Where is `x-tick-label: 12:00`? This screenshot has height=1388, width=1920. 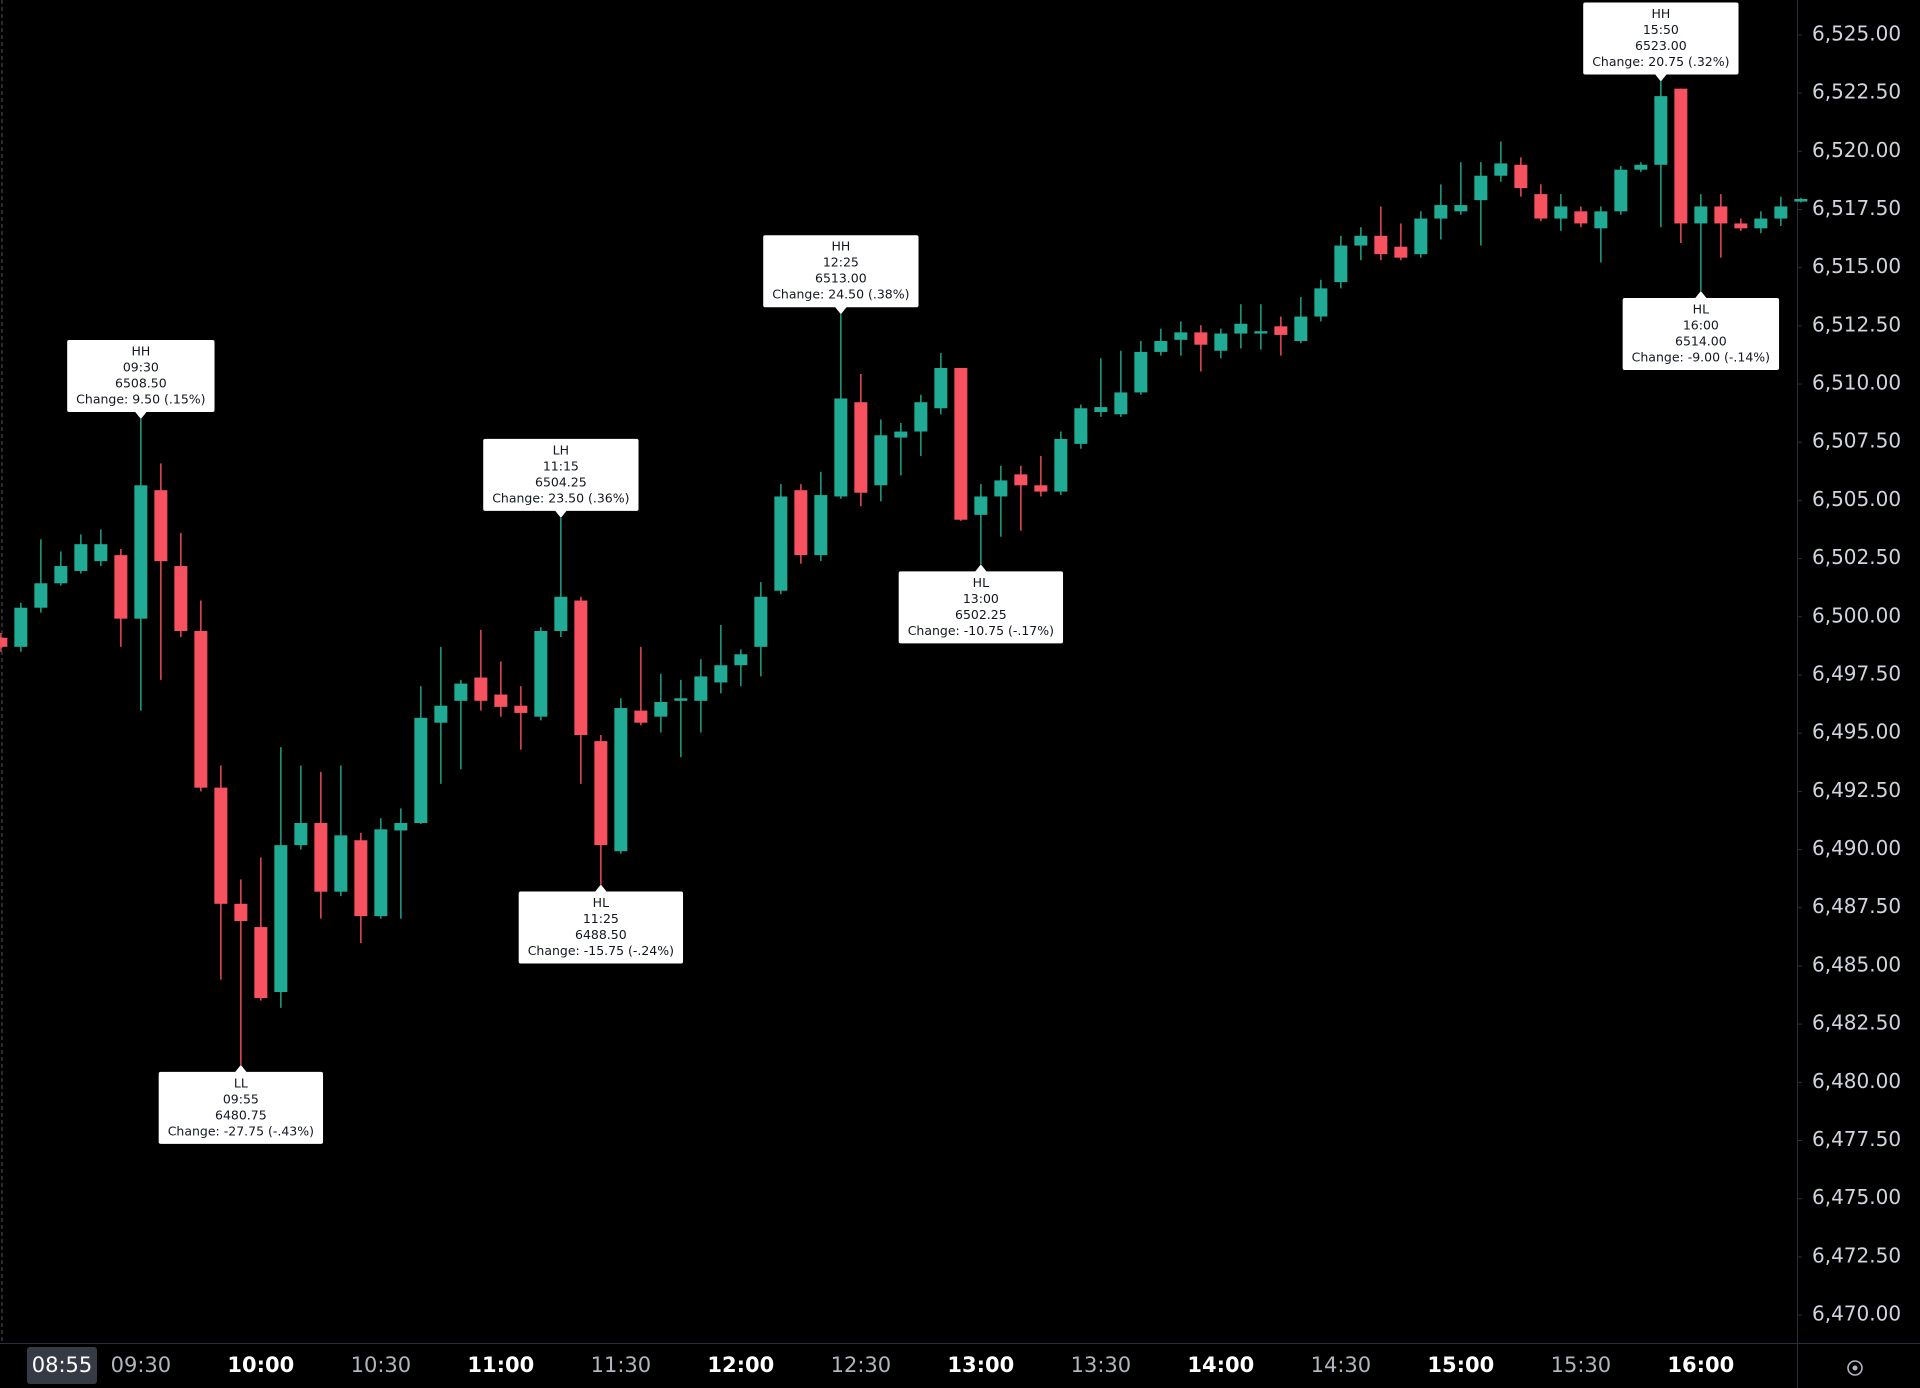
x-tick-label: 12:00 is located at coordinates (740, 1365).